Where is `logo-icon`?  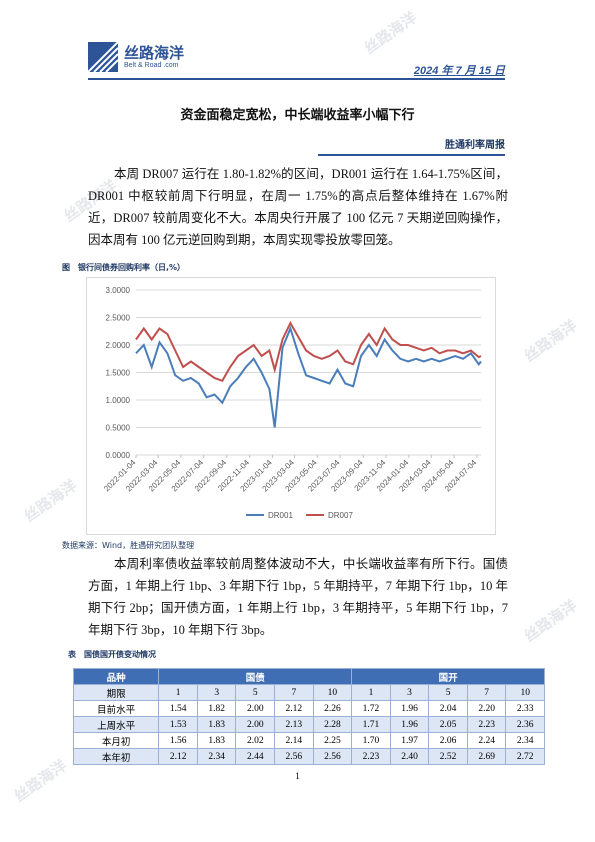 logo-icon is located at coordinates (103, 57).